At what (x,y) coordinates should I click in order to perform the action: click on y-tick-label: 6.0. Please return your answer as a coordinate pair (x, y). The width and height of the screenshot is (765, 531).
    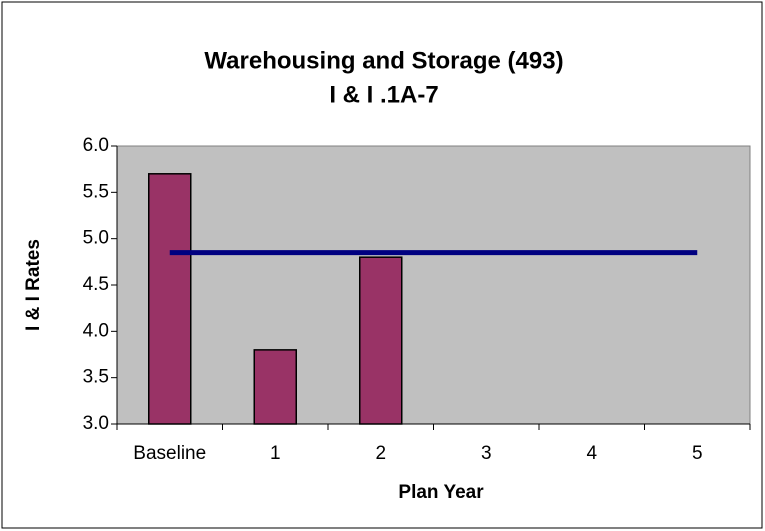
    Looking at the image, I should click on (96, 145).